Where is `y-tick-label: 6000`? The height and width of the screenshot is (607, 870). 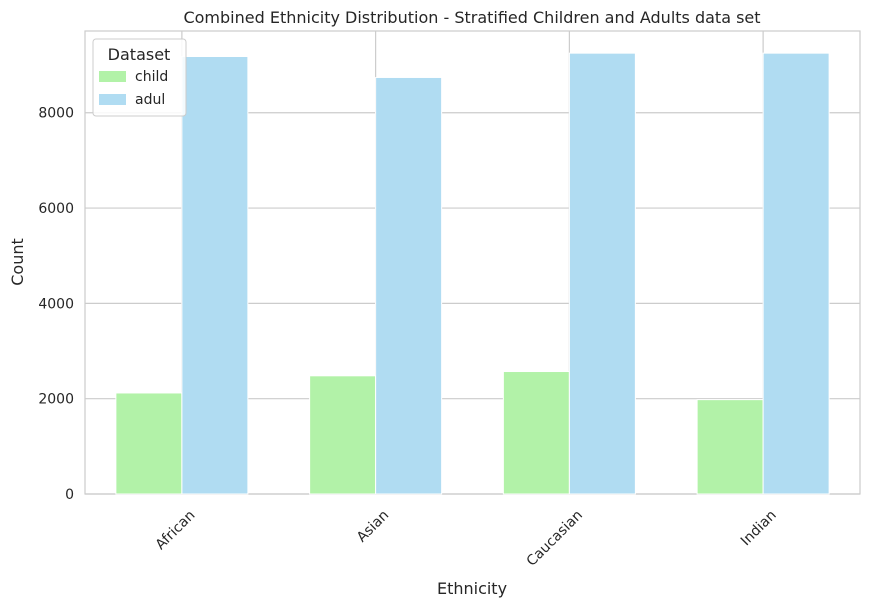
y-tick-label: 6000 is located at coordinates (56, 209).